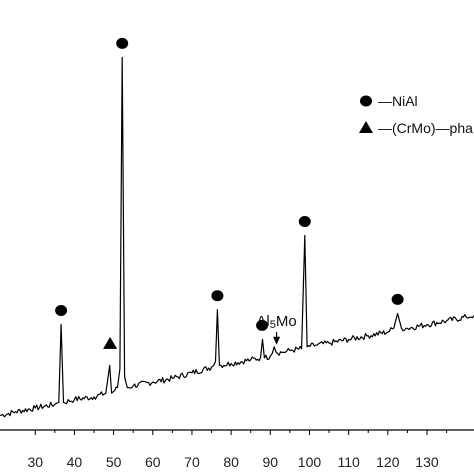 The height and width of the screenshot is (474, 474). Describe the element at coordinates (366, 101) in the screenshot. I see `legend-circle-icon` at that location.